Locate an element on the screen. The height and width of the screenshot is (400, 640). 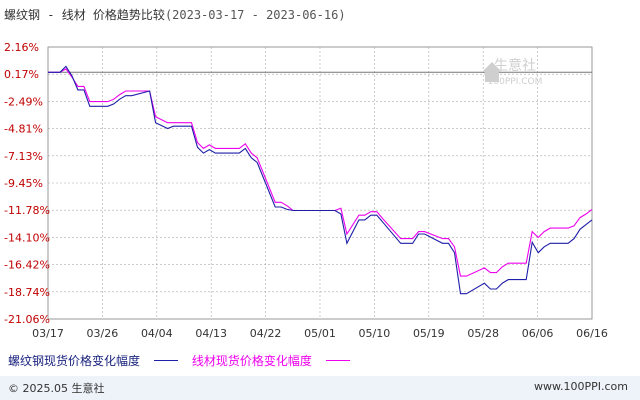
x-tick-label: 06/06 is located at coordinates (538, 333).